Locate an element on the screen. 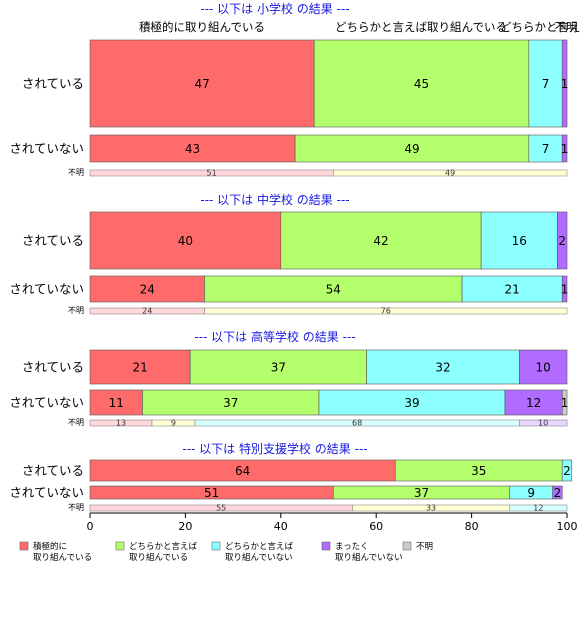 Image resolution: width=580 pixels, height=636 pixels. data-label: 9 is located at coordinates (531, 493).